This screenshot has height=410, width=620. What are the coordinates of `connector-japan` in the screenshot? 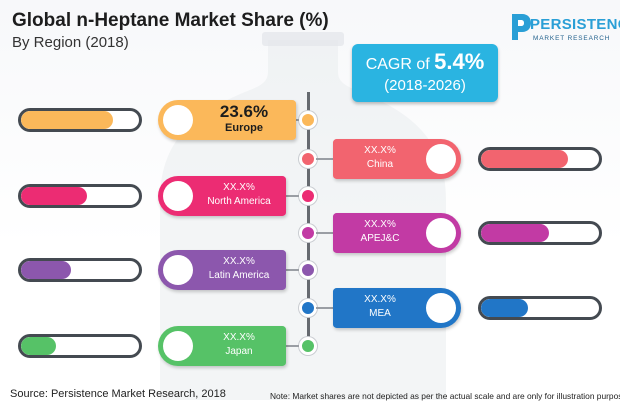 It's located at (292, 346).